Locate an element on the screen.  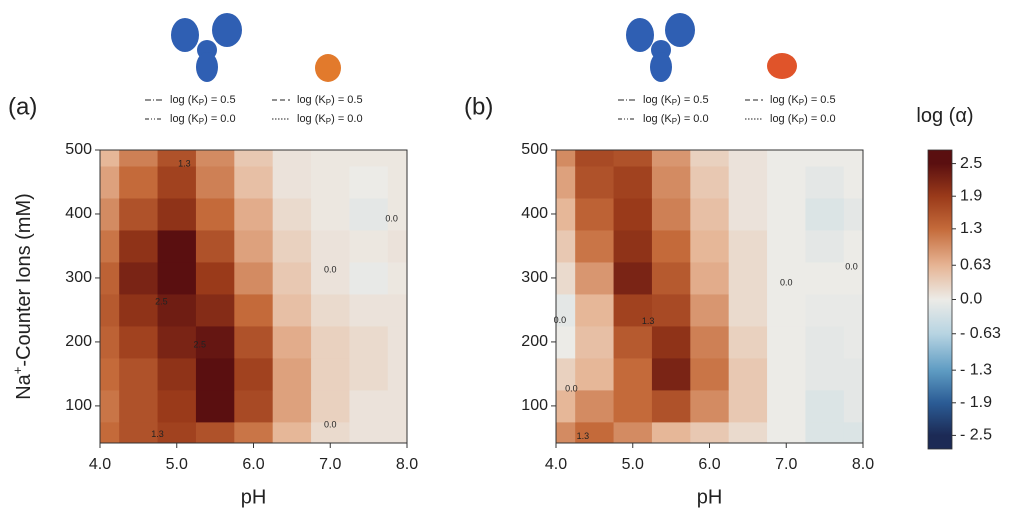
legend-pre: log (K is located at coordinates (784, 119).